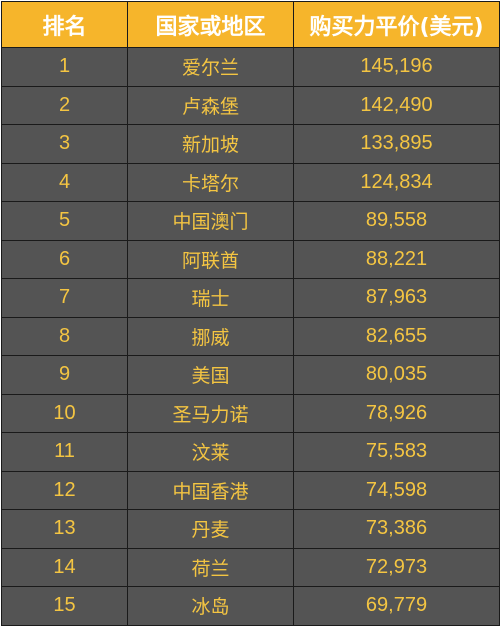 The width and height of the screenshot is (500, 626). I want to click on rank-cell: 6, so click(64, 259).